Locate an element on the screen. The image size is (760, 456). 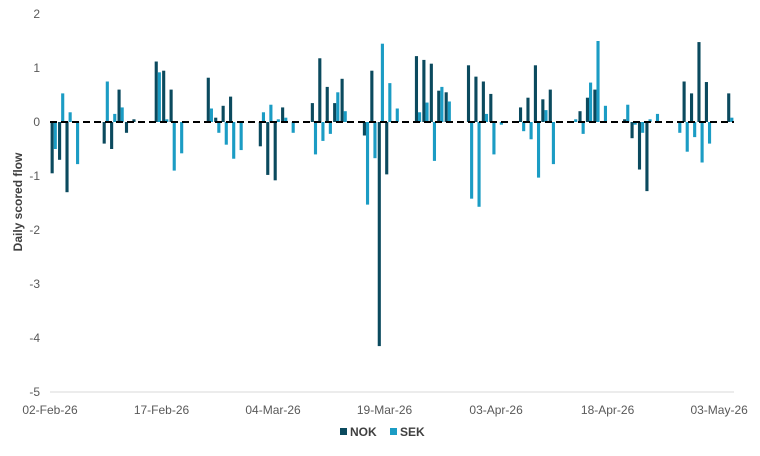
y-tick-label: 2 is located at coordinates (36, 14).